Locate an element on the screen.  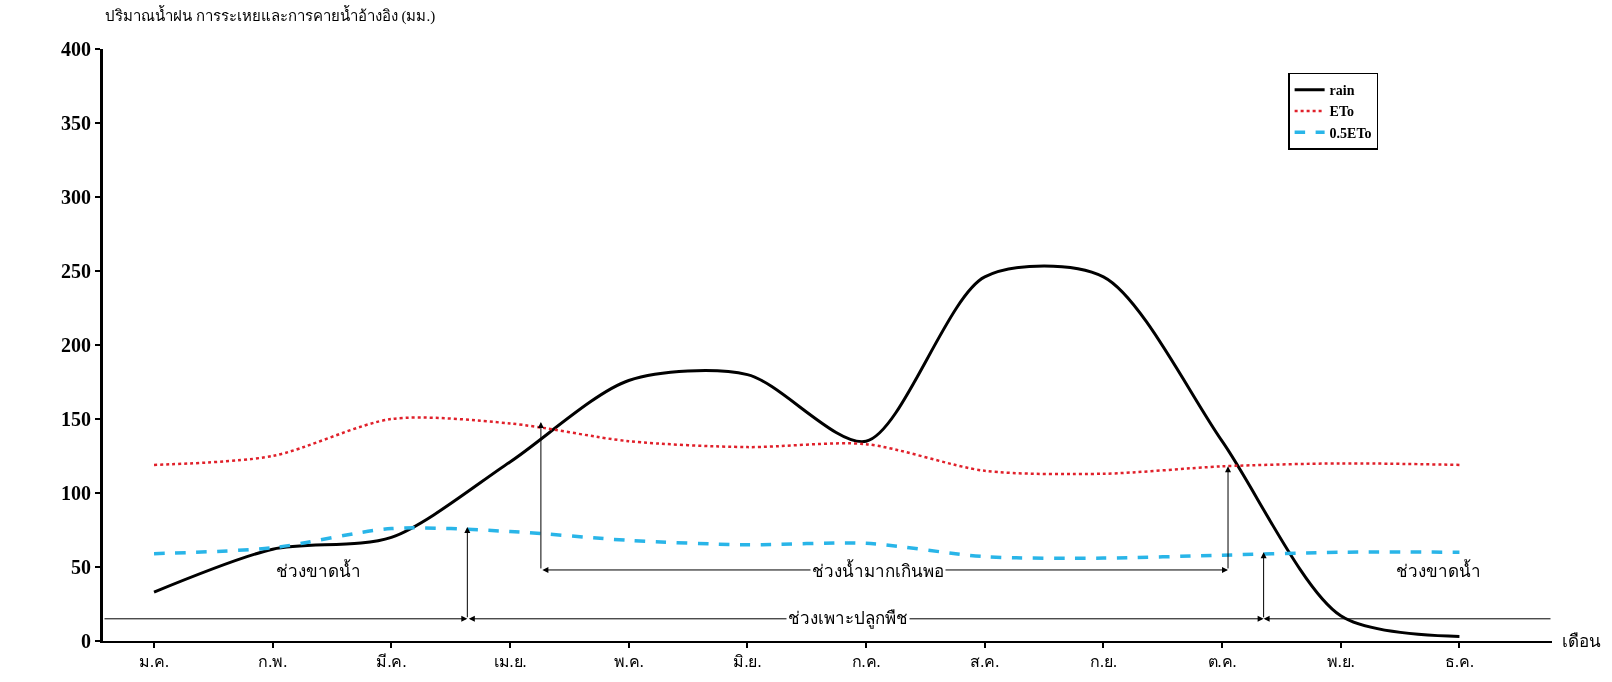
legend-label: rain is located at coordinates (1342, 91).